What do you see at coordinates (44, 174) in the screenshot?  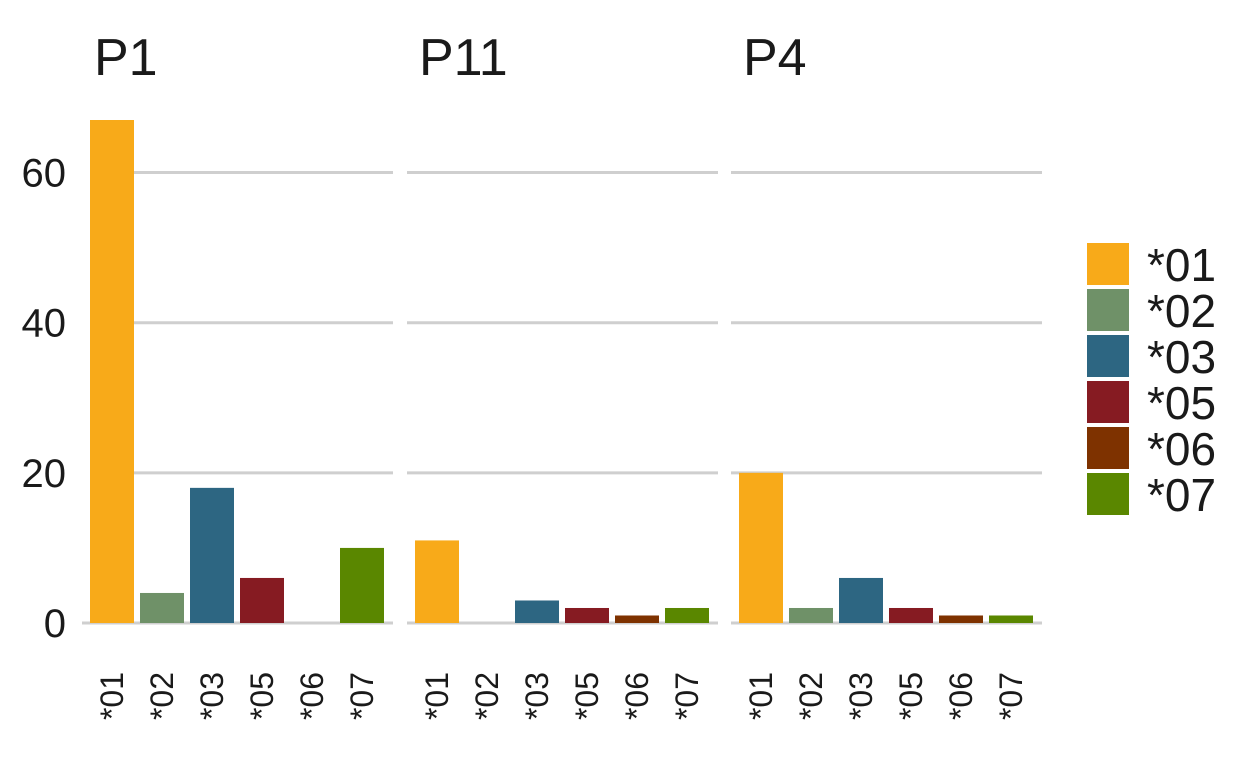 I see `y-tick-label: 60` at bounding box center [44, 174].